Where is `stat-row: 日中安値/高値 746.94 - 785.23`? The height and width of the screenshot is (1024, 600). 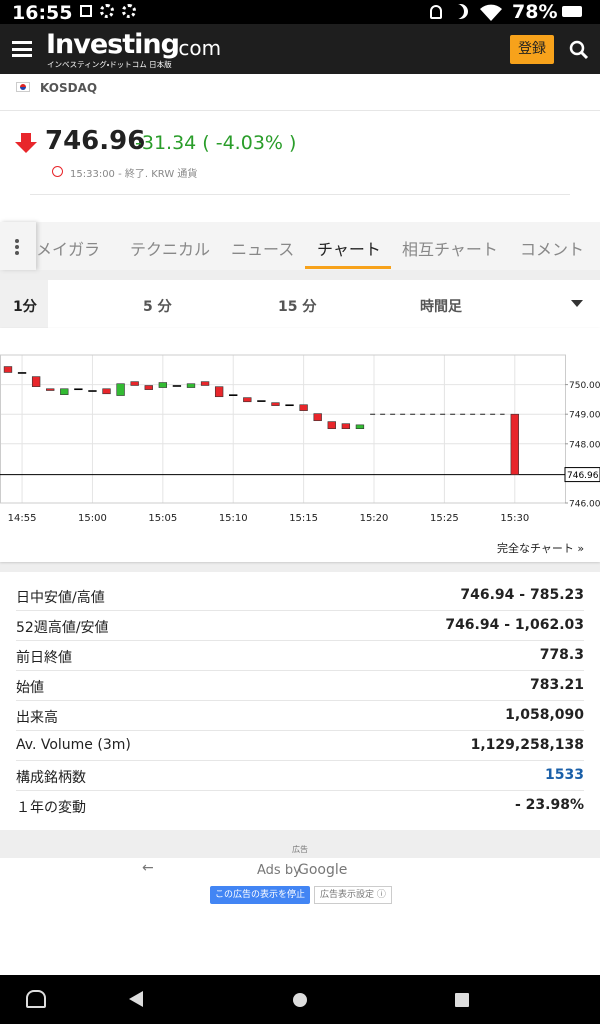 stat-row: 日中安値/高値 746.94 - 785.23 is located at coordinates (300, 596).